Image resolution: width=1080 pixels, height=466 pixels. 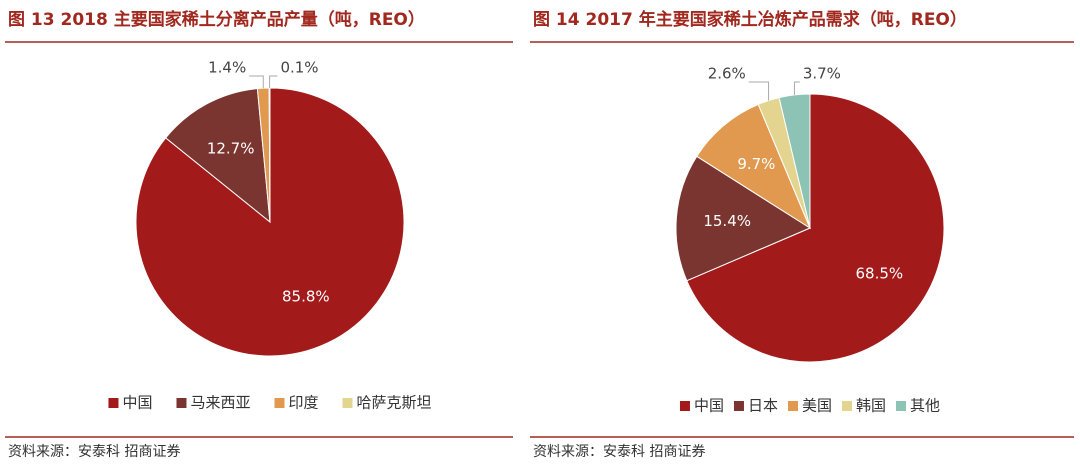 What do you see at coordinates (727, 74) in the screenshot?
I see `data-label: 2.6%` at bounding box center [727, 74].